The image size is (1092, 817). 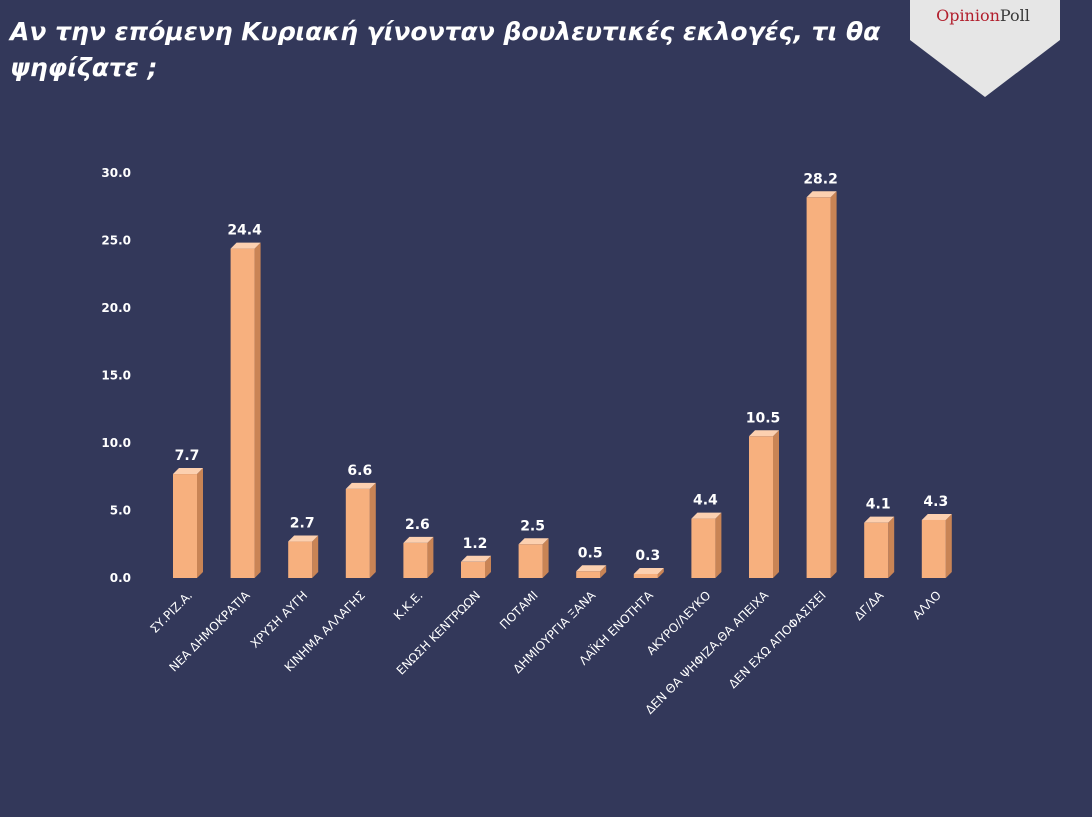 What do you see at coordinates (777, 639) in the screenshot?
I see `x-tick-label: ΔΕΝ ΕΧΩ ΑΠΟΦΑΣΙΣΕΙ` at bounding box center [777, 639].